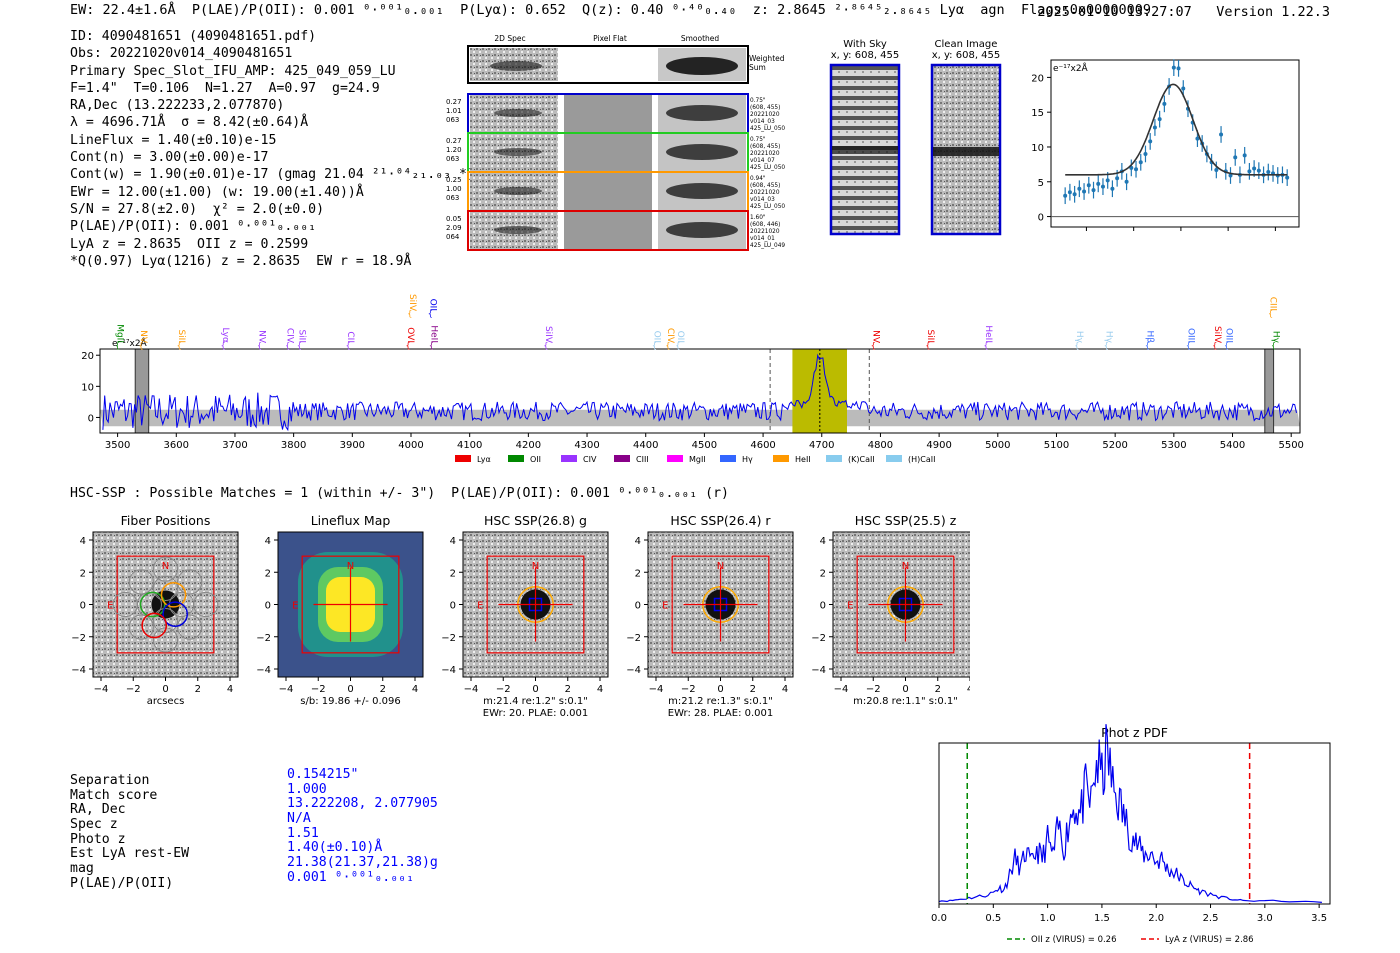 This screenshot has height=953, width=1400. Describe the element at coordinates (721, 713) in the screenshot. I see `panel-caption-2: EWr: 28. PLAE: 0.001` at that location.